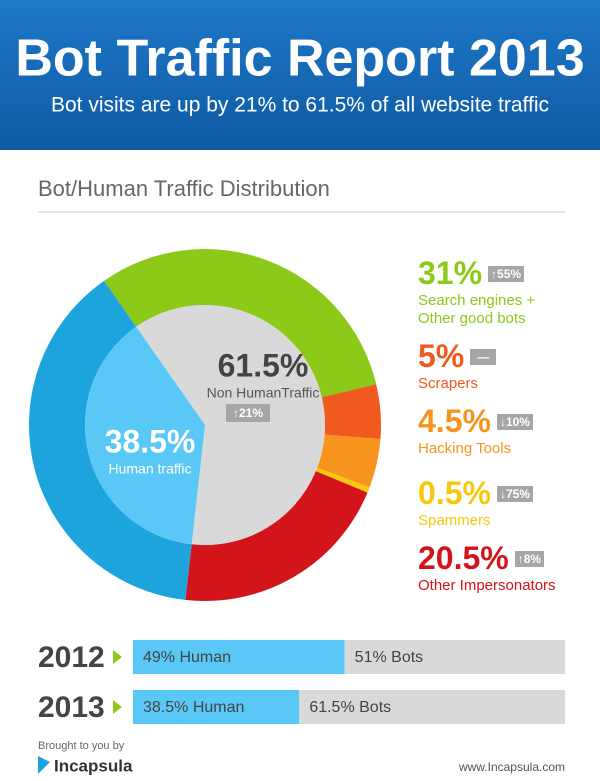  Describe the element at coordinates (350, 707) in the screenshot. I see `bar-label: 61.5% Bots` at that location.